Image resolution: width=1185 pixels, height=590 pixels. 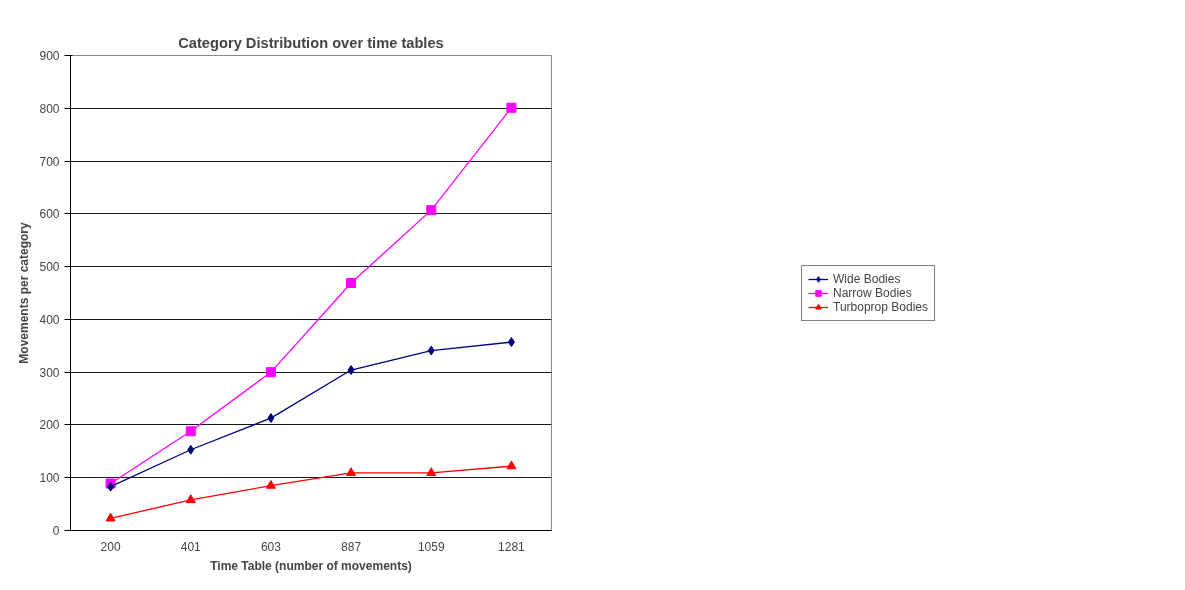 What do you see at coordinates (49, 372) in the screenshot?
I see `y-tick-label: 300` at bounding box center [49, 372].